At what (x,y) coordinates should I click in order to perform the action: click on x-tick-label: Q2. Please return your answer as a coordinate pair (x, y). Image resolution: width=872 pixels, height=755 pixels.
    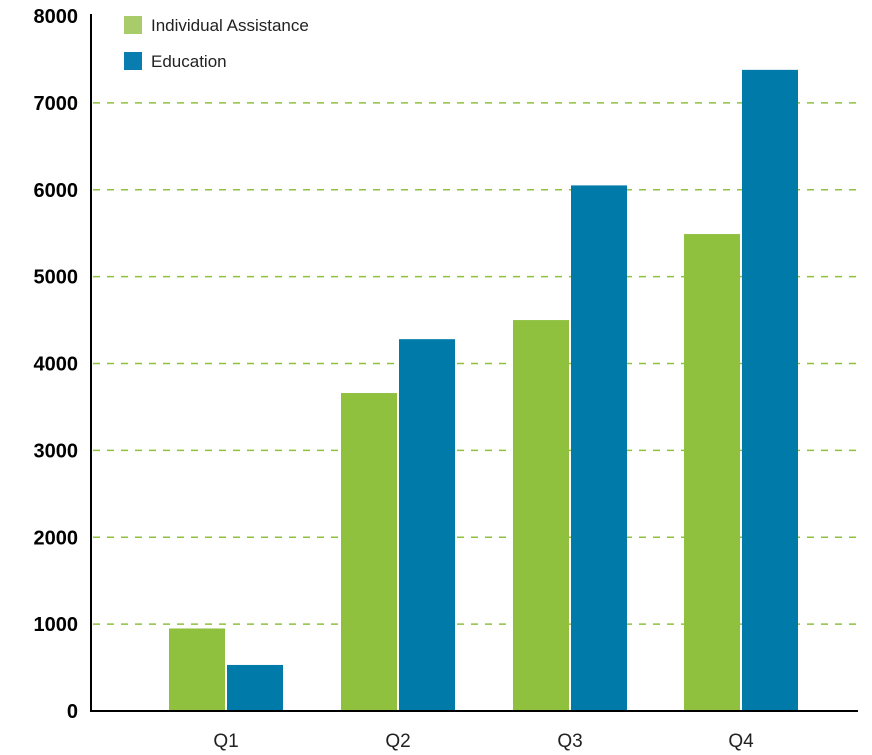
    Looking at the image, I should click on (397, 741).